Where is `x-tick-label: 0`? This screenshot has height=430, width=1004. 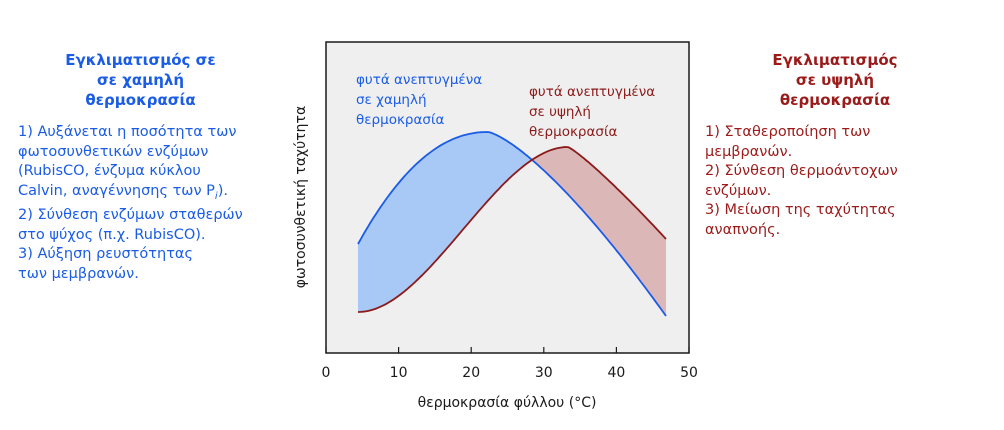 x-tick-label: 0 is located at coordinates (326, 373).